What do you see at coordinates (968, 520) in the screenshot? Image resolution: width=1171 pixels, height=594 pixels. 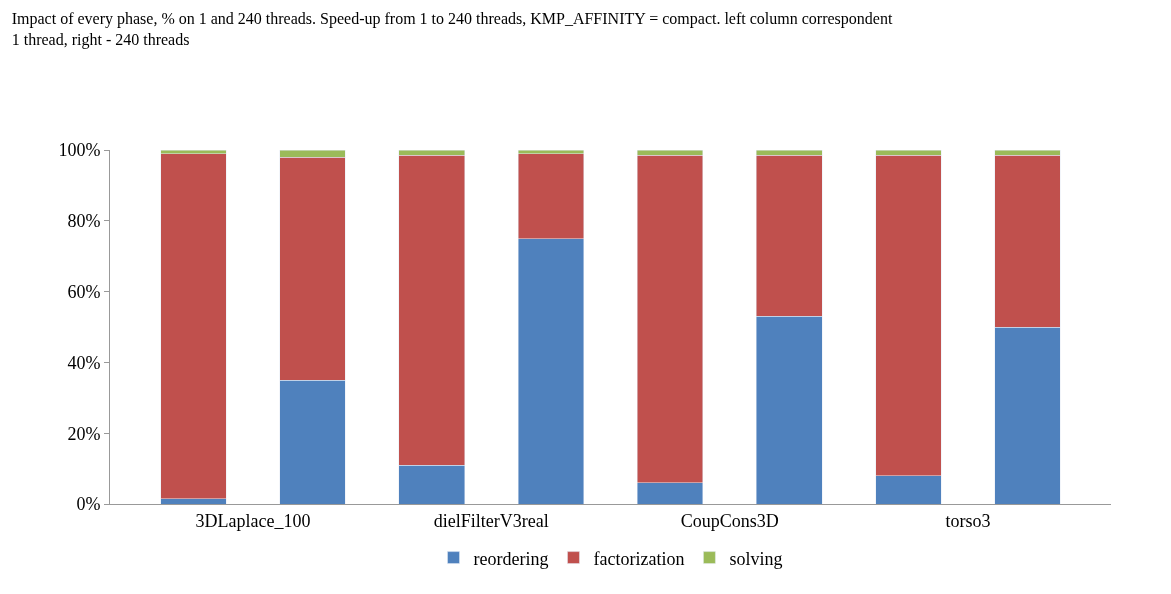 I see `x-tick-label: torso3` at bounding box center [968, 520].